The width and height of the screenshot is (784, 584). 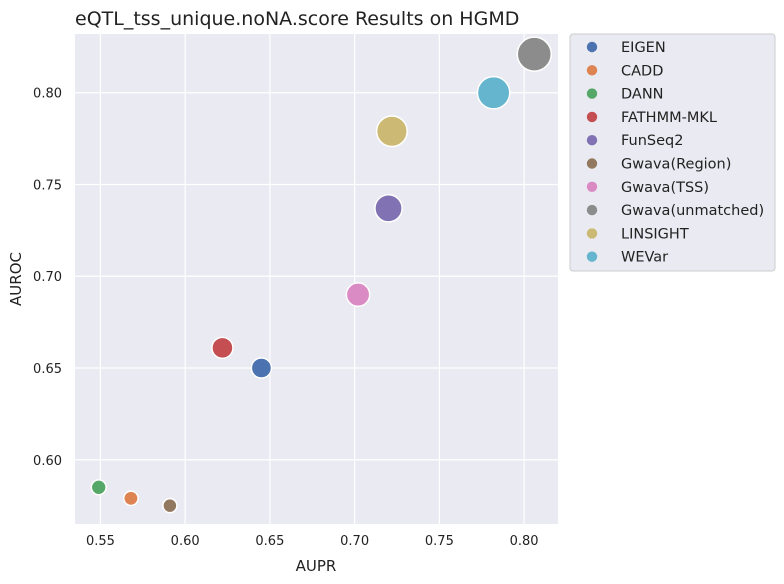 What do you see at coordinates (100, 541) in the screenshot?
I see `x-tick-label: 0.55` at bounding box center [100, 541].